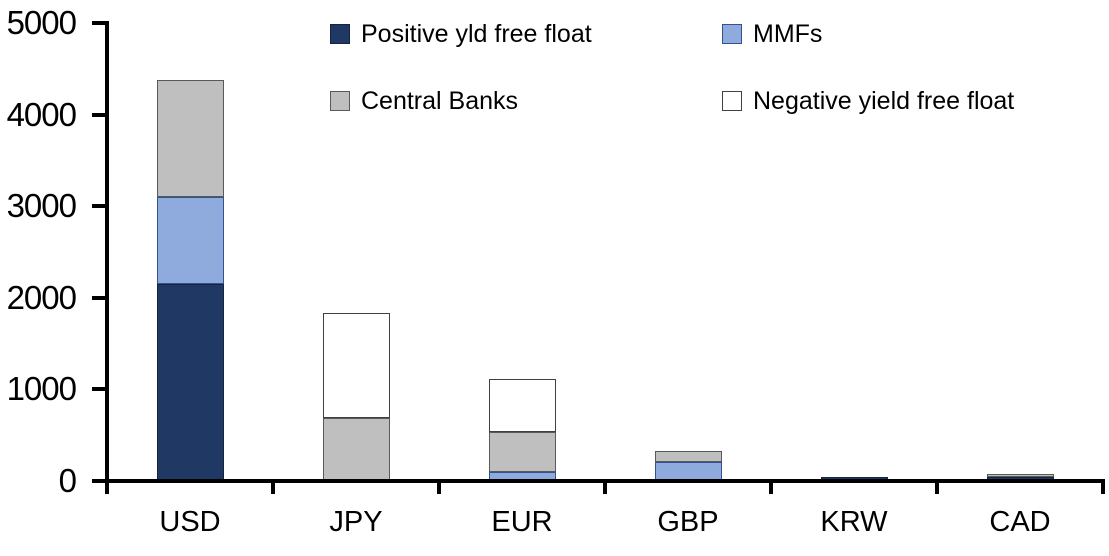  Describe the element at coordinates (522, 405) in the screenshot. I see `bar-segment-eur-negative-yield-free-float` at that location.